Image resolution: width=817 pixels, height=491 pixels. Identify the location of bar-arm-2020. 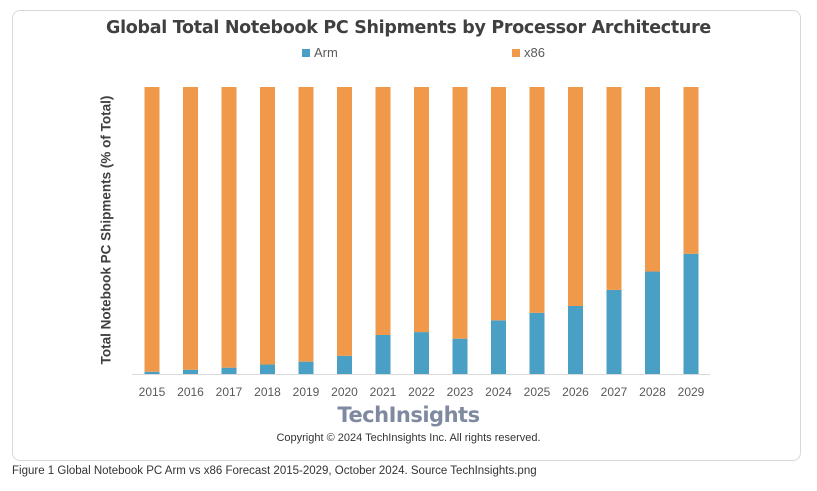
(344, 364).